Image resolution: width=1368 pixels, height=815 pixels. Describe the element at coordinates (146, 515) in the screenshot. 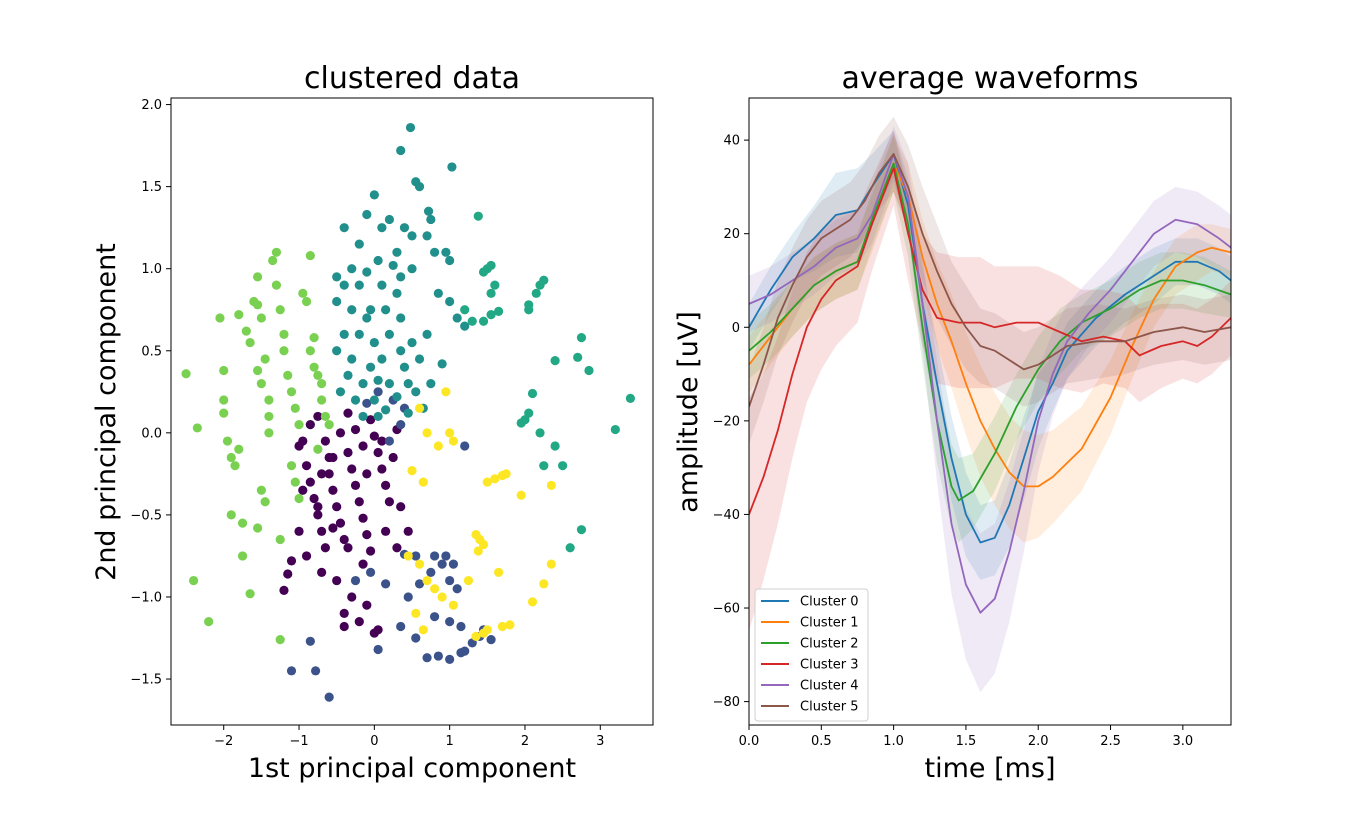

I see `y-tick-label: −0.5` at that location.